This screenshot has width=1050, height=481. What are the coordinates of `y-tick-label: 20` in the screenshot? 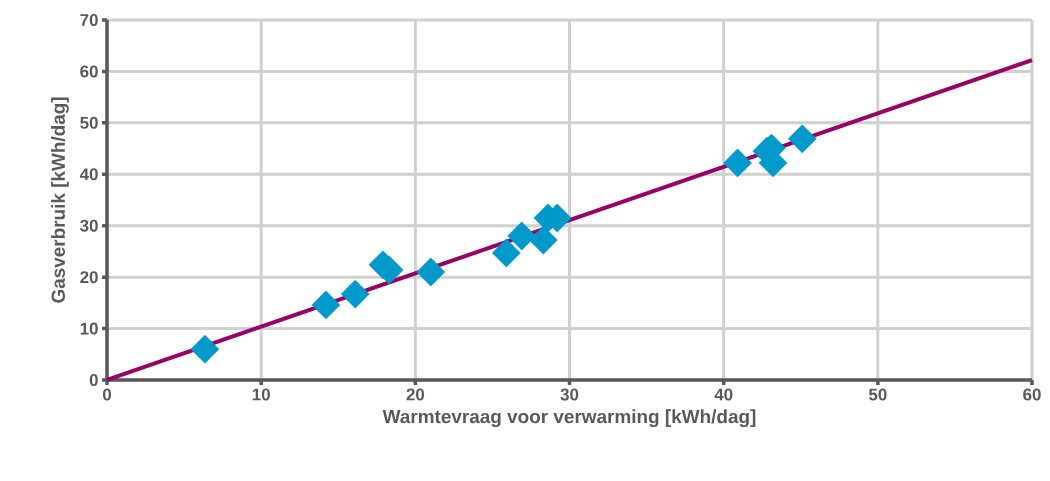 It's located at (89, 277).